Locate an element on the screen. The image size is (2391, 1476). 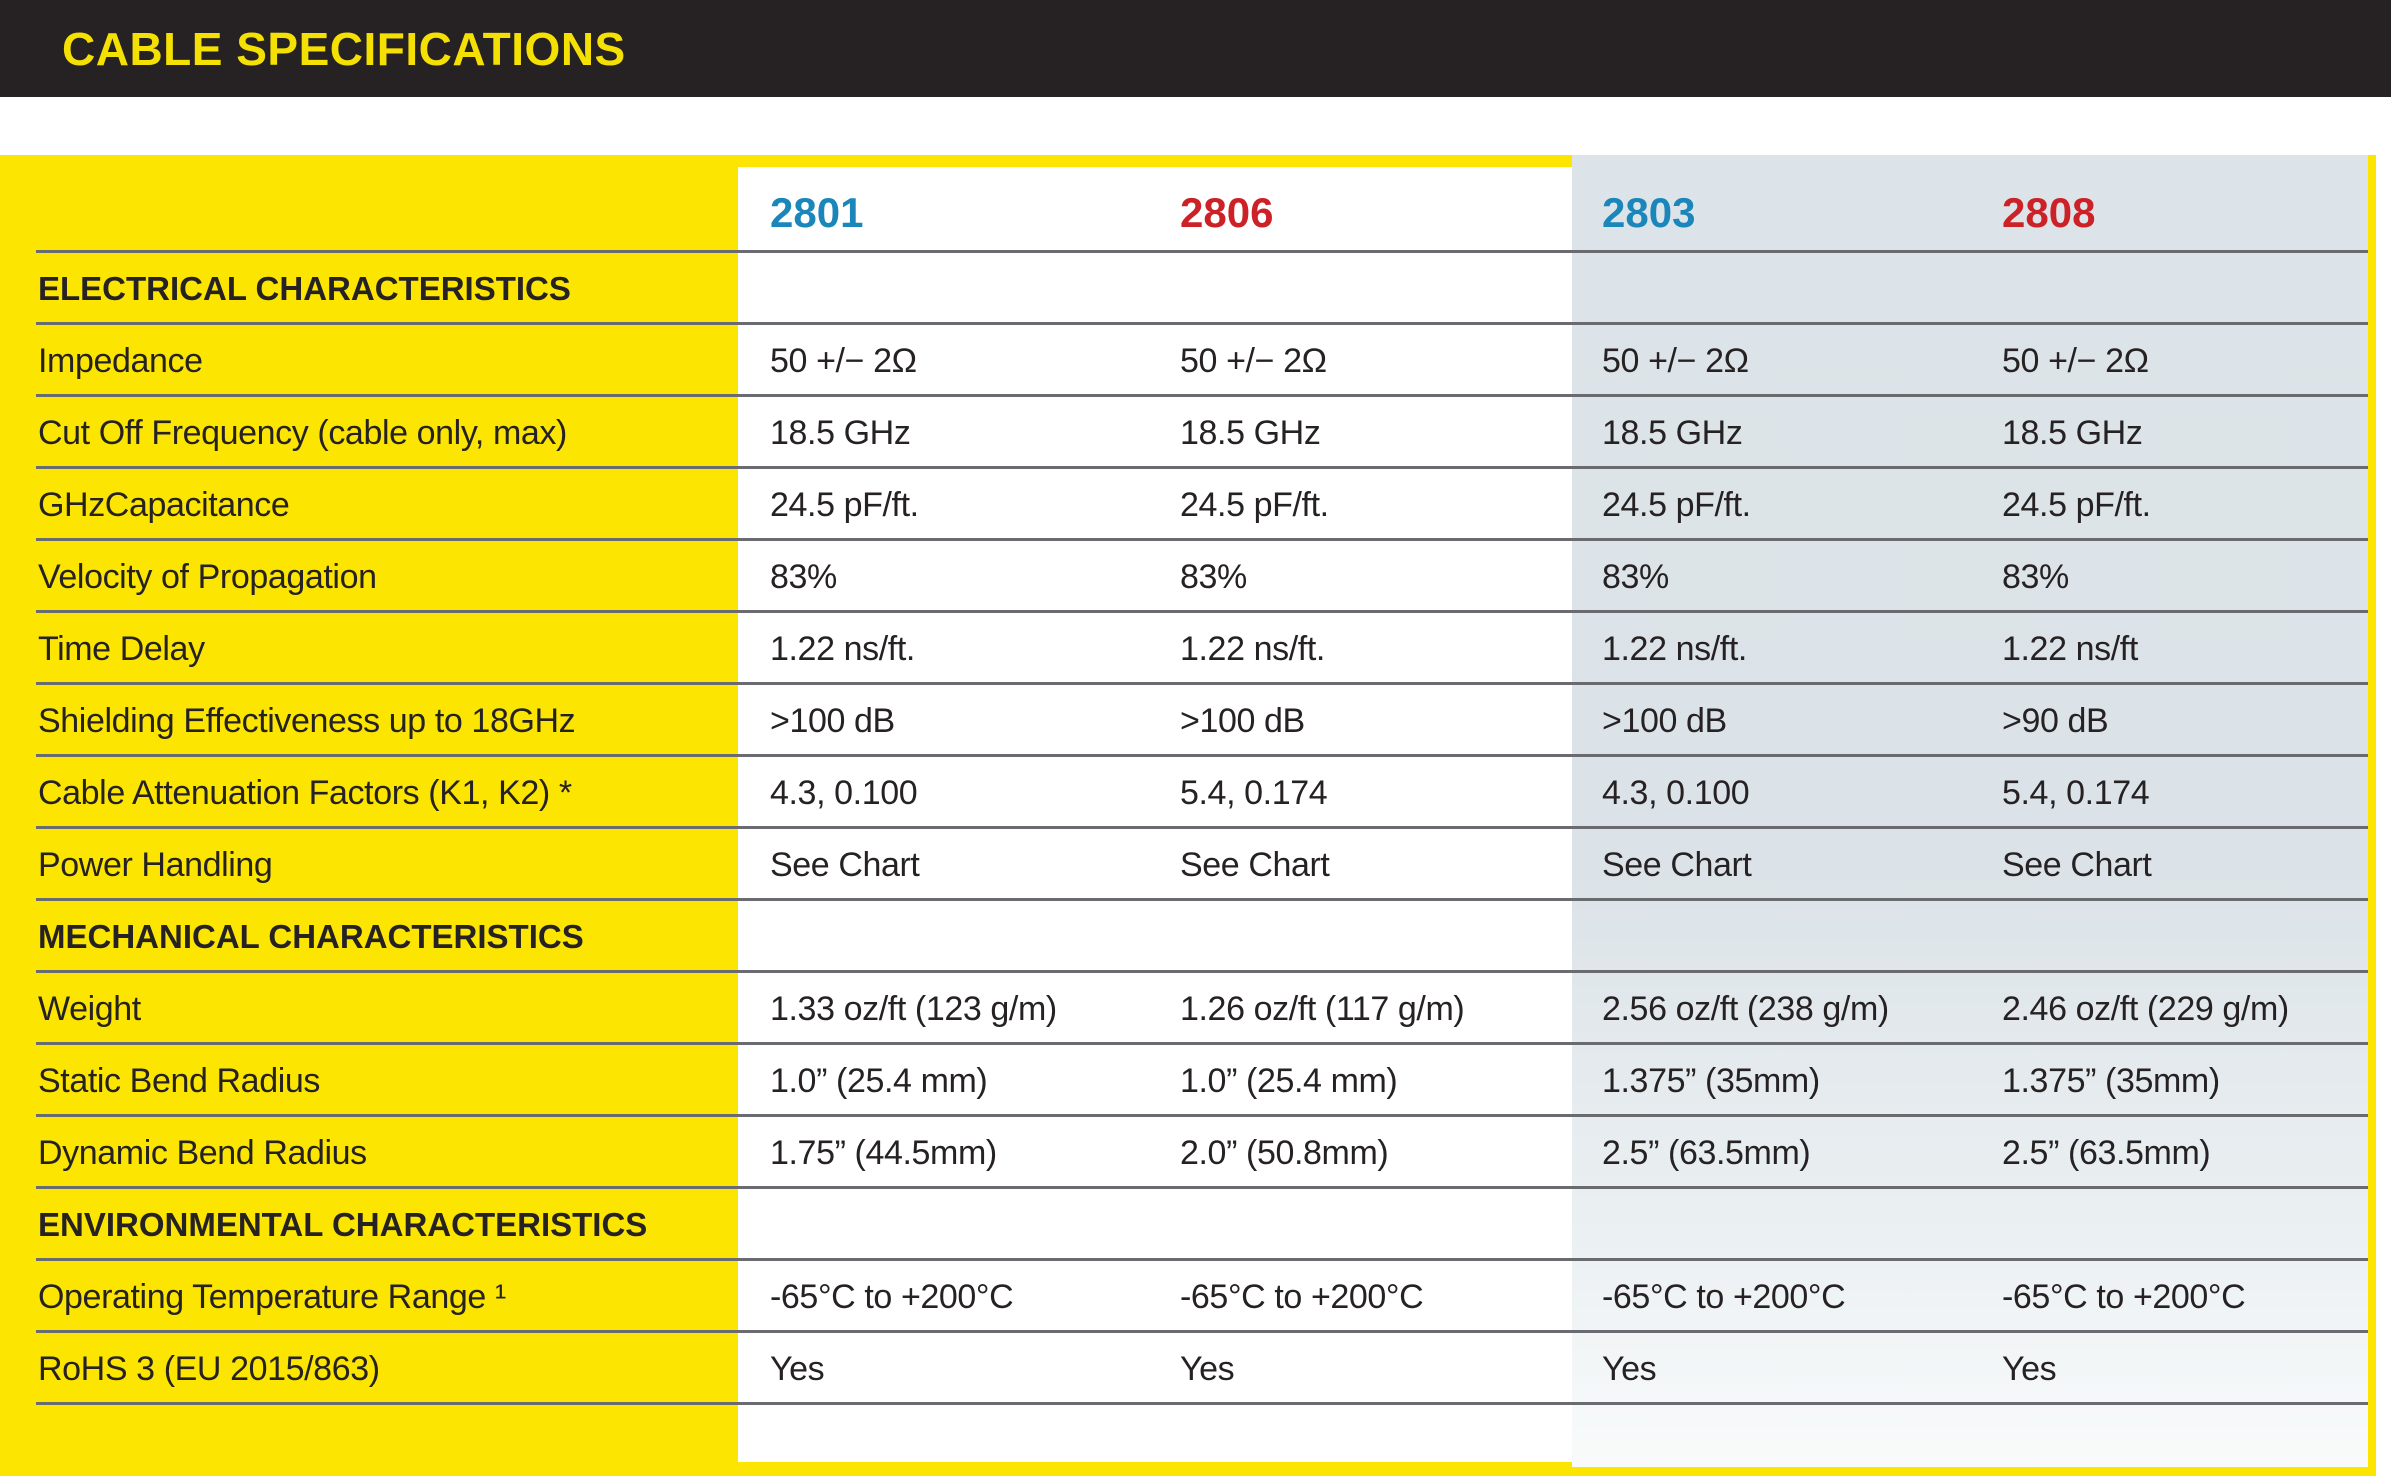
section-title: ELECTRICAL CHARACTERISTICS is located at coordinates (304, 288).